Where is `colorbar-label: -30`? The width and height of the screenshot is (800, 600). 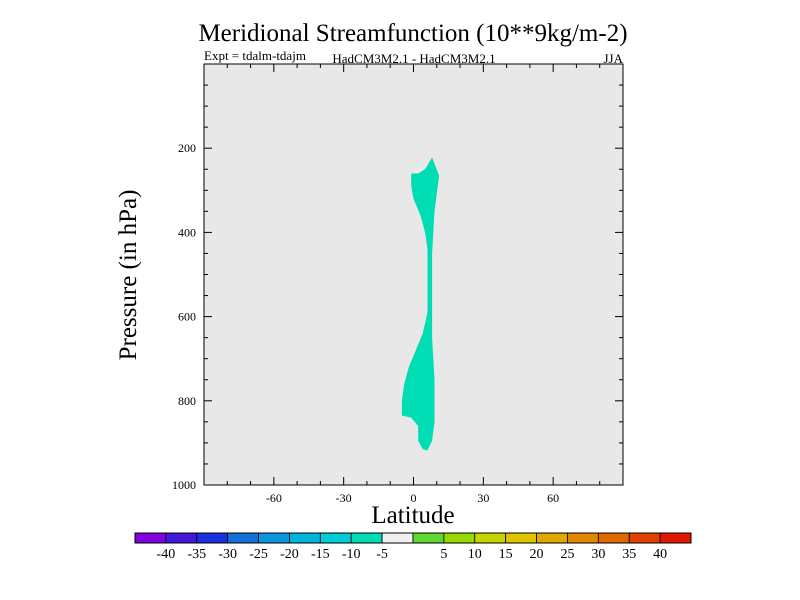
colorbar-label: -30 is located at coordinates (227, 554).